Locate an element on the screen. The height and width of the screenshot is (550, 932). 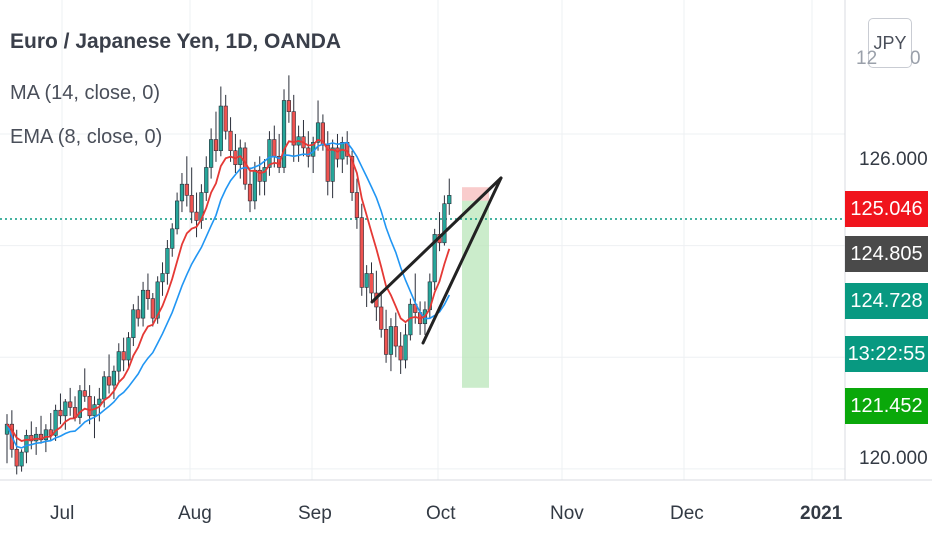
close-price-text: 124.728 is located at coordinates (886, 301).